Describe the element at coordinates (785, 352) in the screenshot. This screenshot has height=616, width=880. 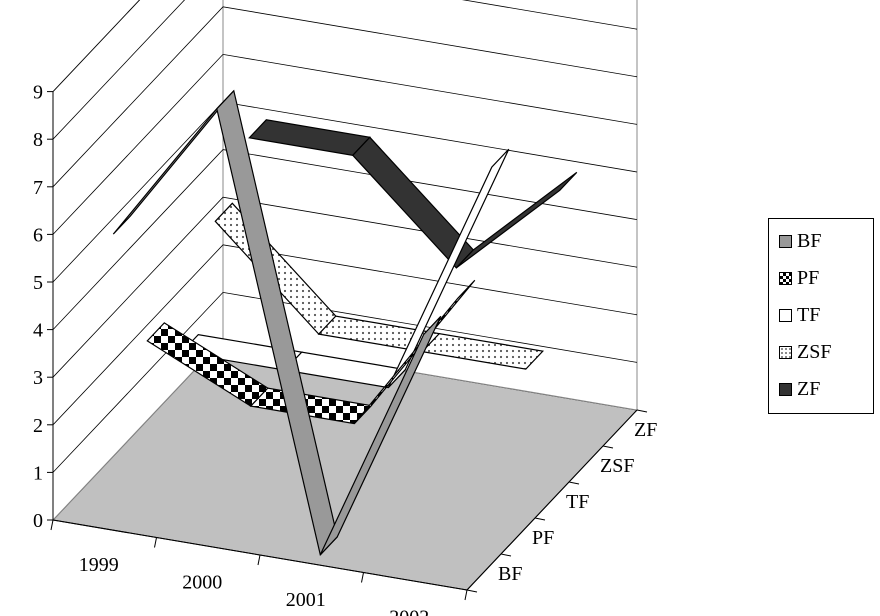
I see `legend-swatch-zsf` at that location.